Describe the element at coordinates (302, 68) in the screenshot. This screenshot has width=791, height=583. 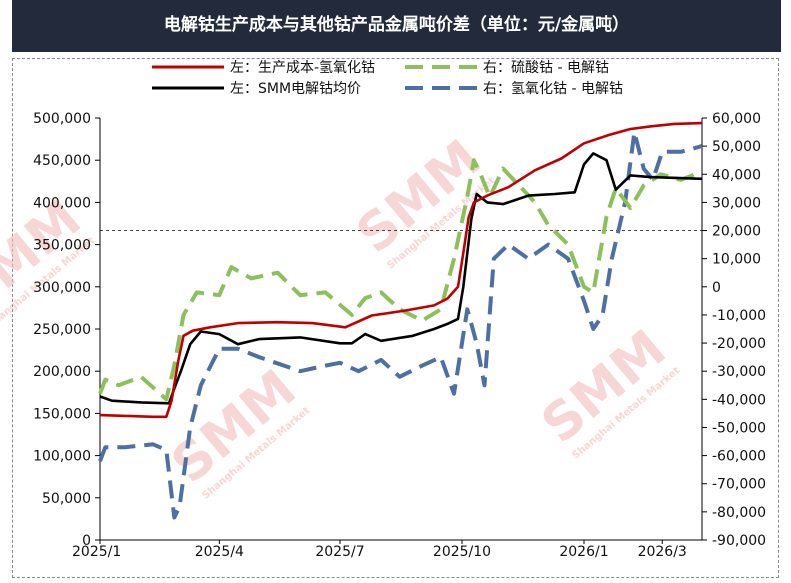
I see `legend-label-0: 左：生产成本-氢氧化钴` at that location.